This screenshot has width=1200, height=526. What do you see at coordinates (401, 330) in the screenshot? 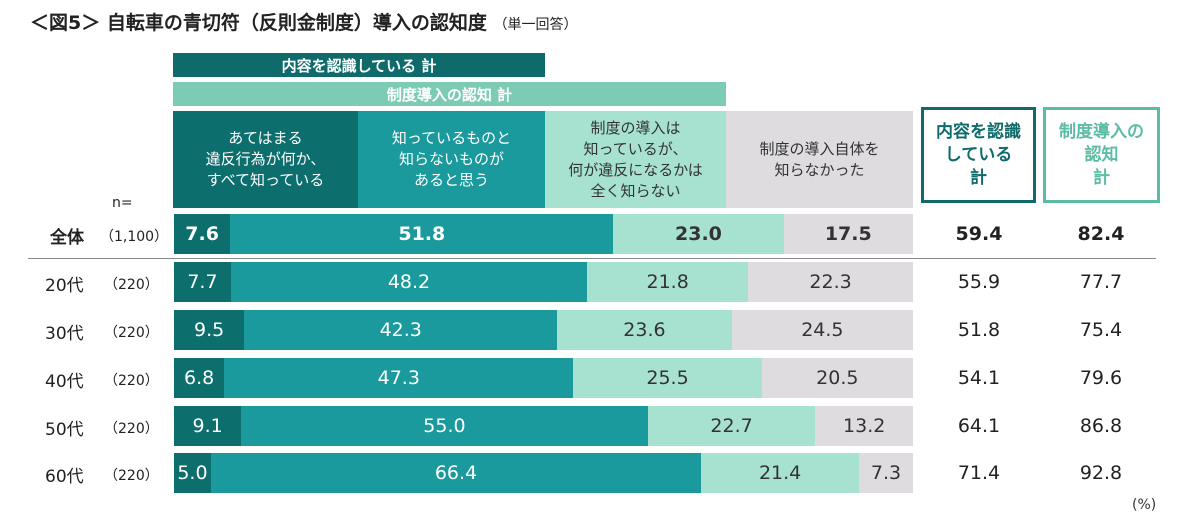
I see `bar-segment-partly-known: 42.3` at bounding box center [401, 330].